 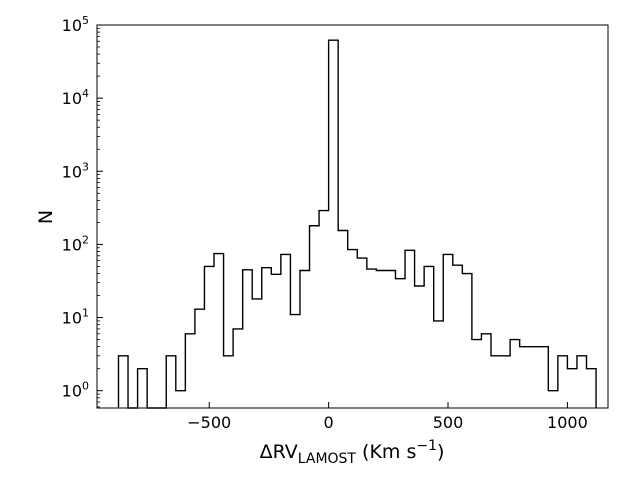 What do you see at coordinates (85, 239) in the screenshot?
I see `y-tick-label-exponent: 2` at bounding box center [85, 239].